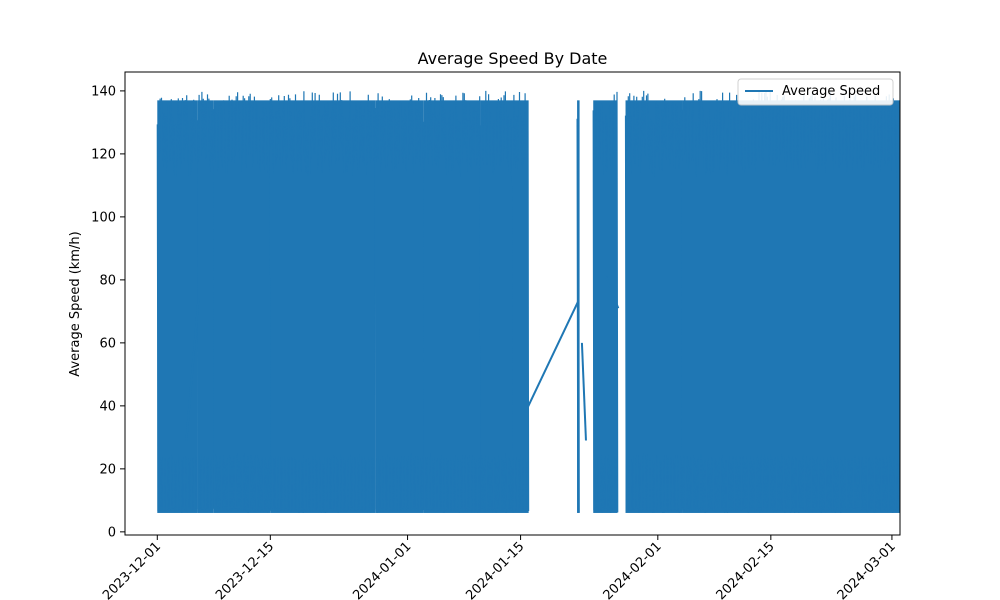  What do you see at coordinates (831, 91) in the screenshot?
I see `legend-entry-average-speed: Average Speed` at bounding box center [831, 91].